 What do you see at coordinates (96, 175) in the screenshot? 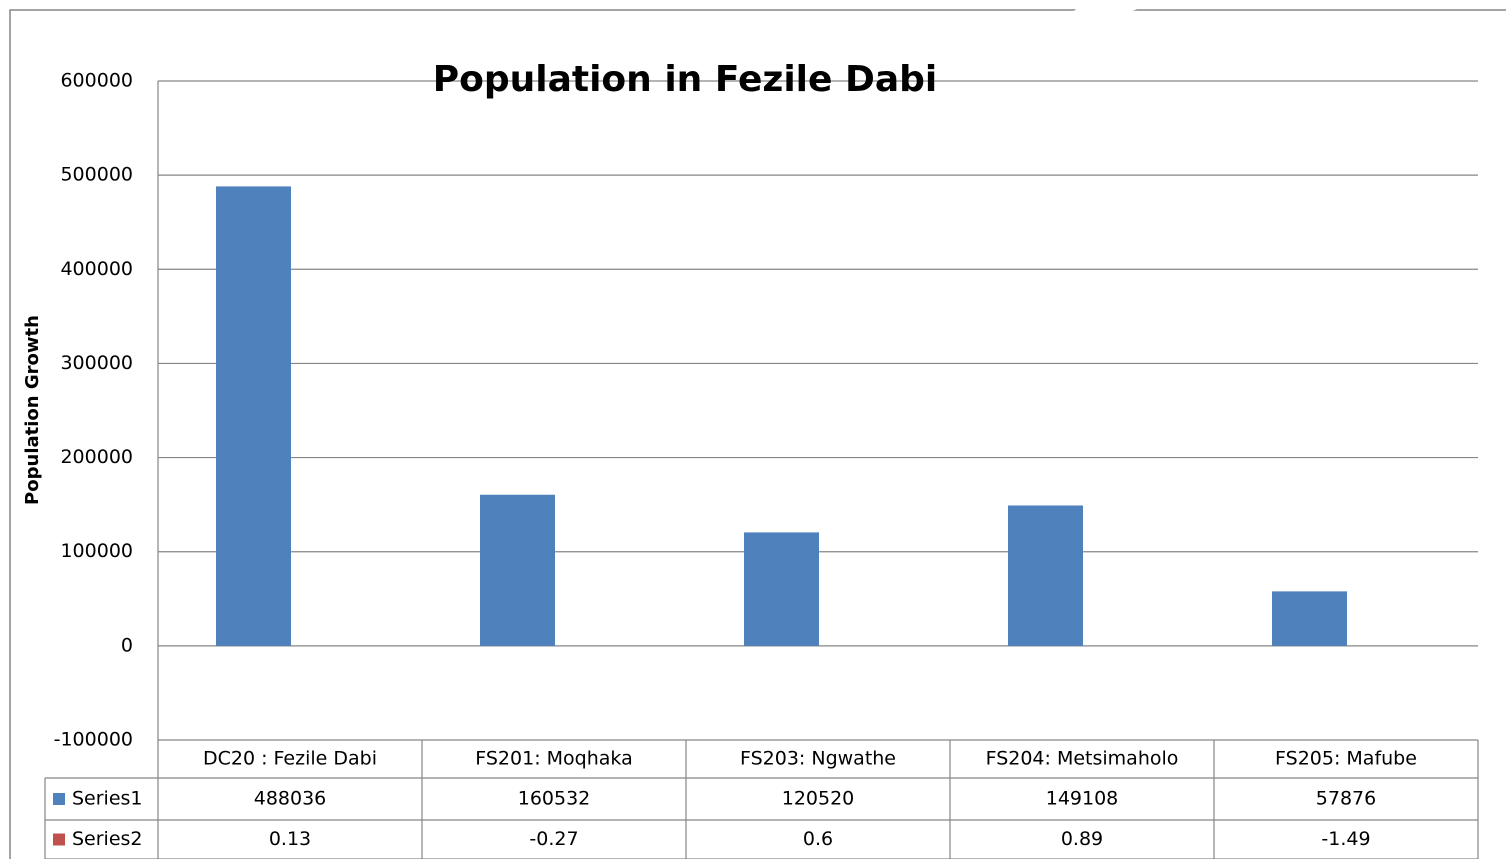
I see `y-tick-label: 500000` at bounding box center [96, 175].